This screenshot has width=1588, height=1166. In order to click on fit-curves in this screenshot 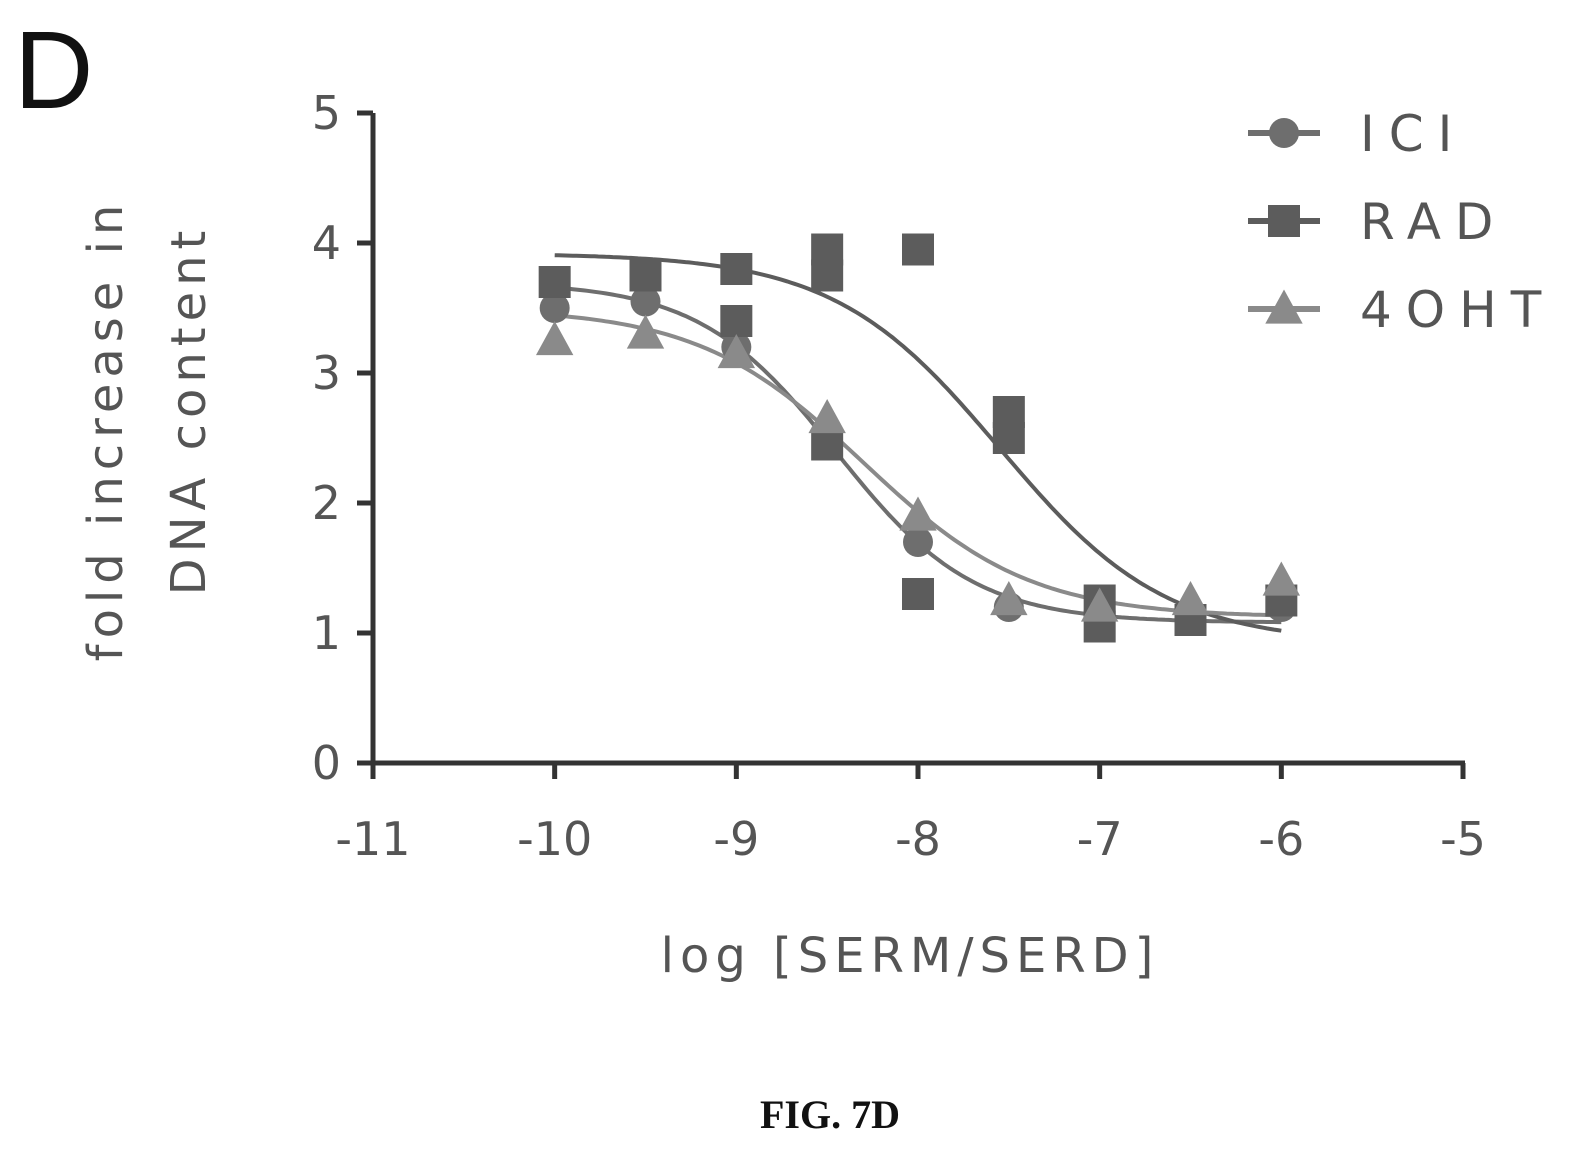, I will do `click(918, 443)`.